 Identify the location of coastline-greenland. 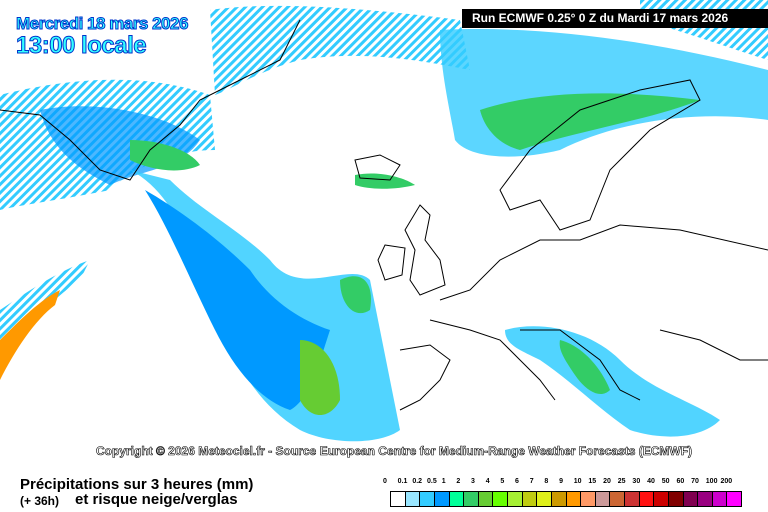
(150, 100).